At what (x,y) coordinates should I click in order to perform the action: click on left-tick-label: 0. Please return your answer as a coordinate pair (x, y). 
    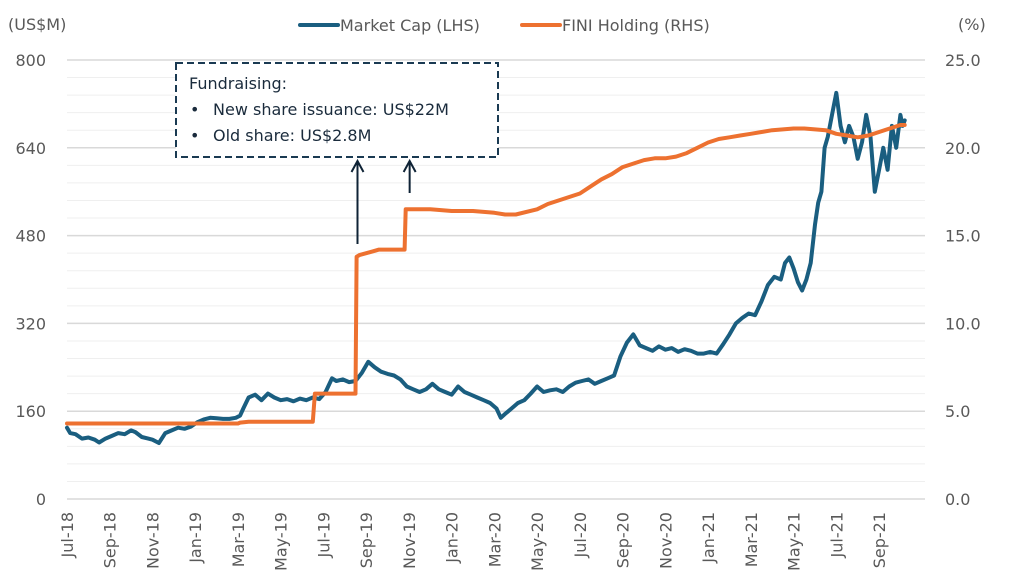
    Looking at the image, I should click on (41, 499).